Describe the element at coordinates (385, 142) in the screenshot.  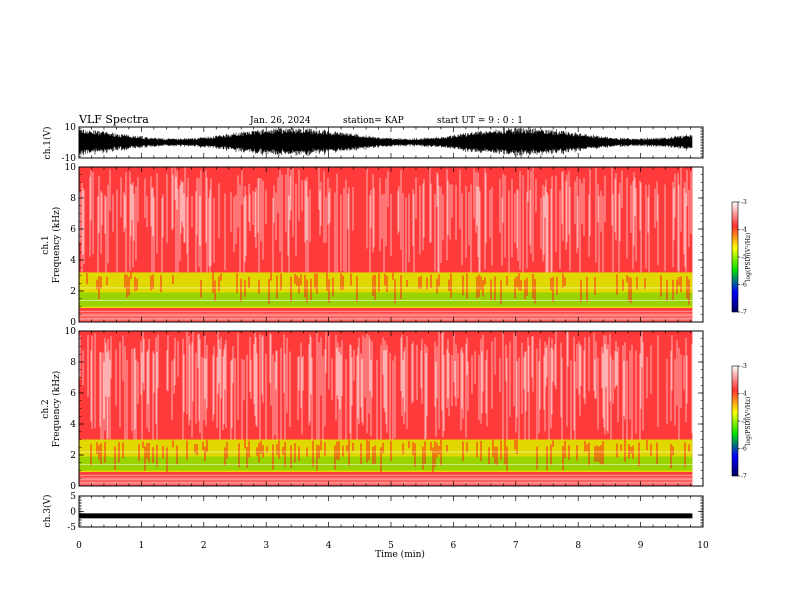
I see `ch1-waveform-trace` at that location.